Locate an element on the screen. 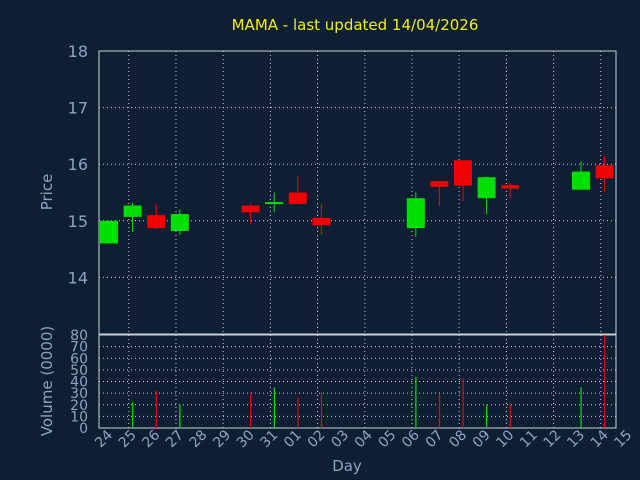 Image resolution: width=640 pixels, height=480 pixels. day-tick-label: 07 is located at coordinates (435, 439).